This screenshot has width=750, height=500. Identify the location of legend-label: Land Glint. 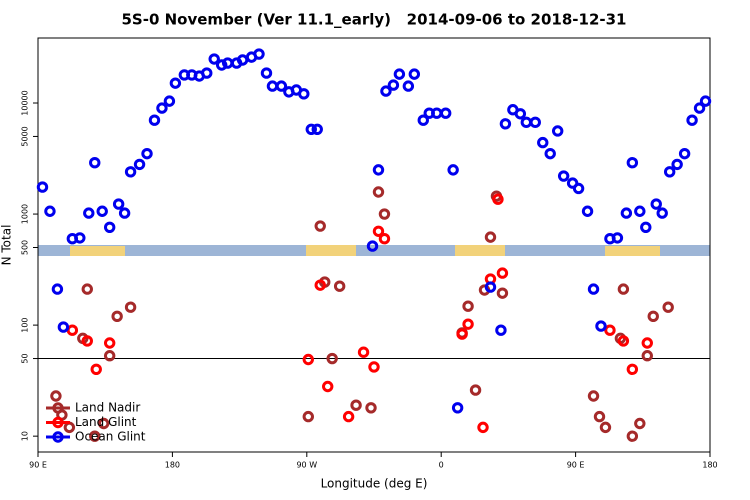
(106, 422).